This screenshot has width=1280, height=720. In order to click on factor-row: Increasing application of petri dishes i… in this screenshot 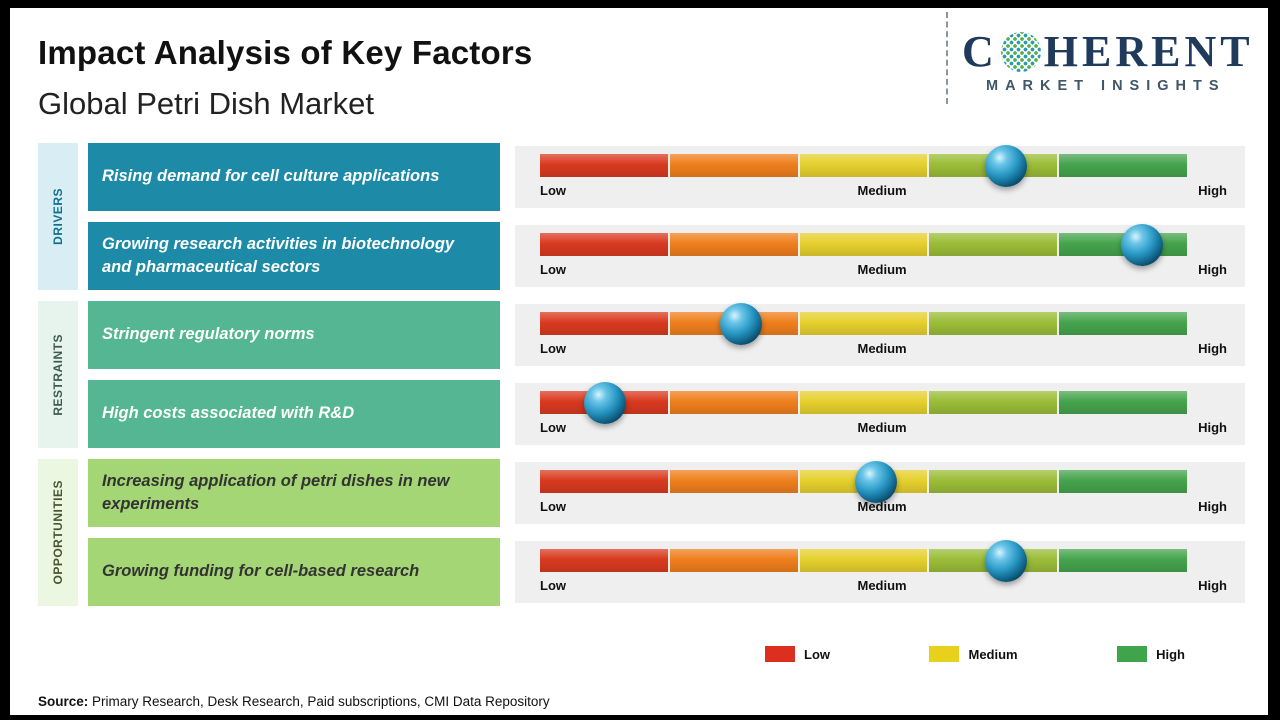, I will do `click(666, 493)`.